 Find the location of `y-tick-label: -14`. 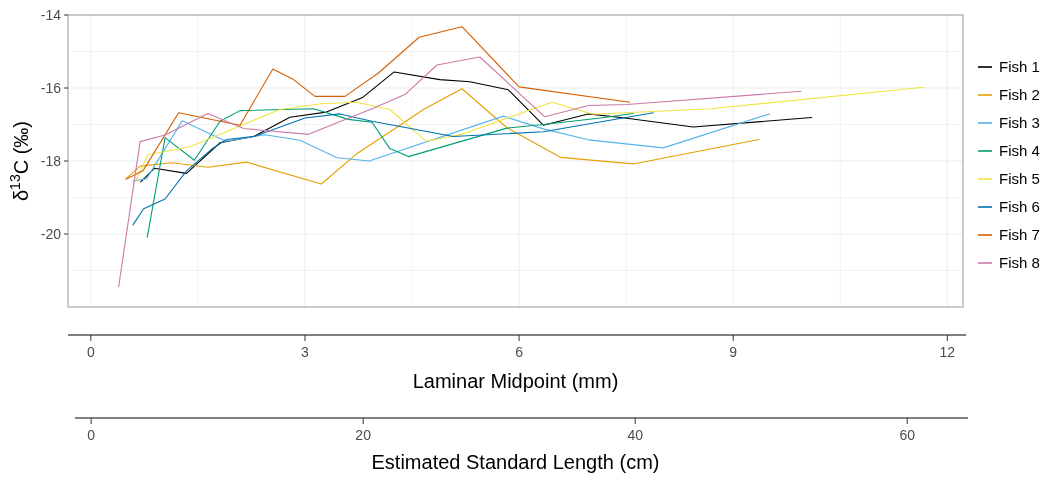

y-tick-label: -14 is located at coordinates (51, 14).